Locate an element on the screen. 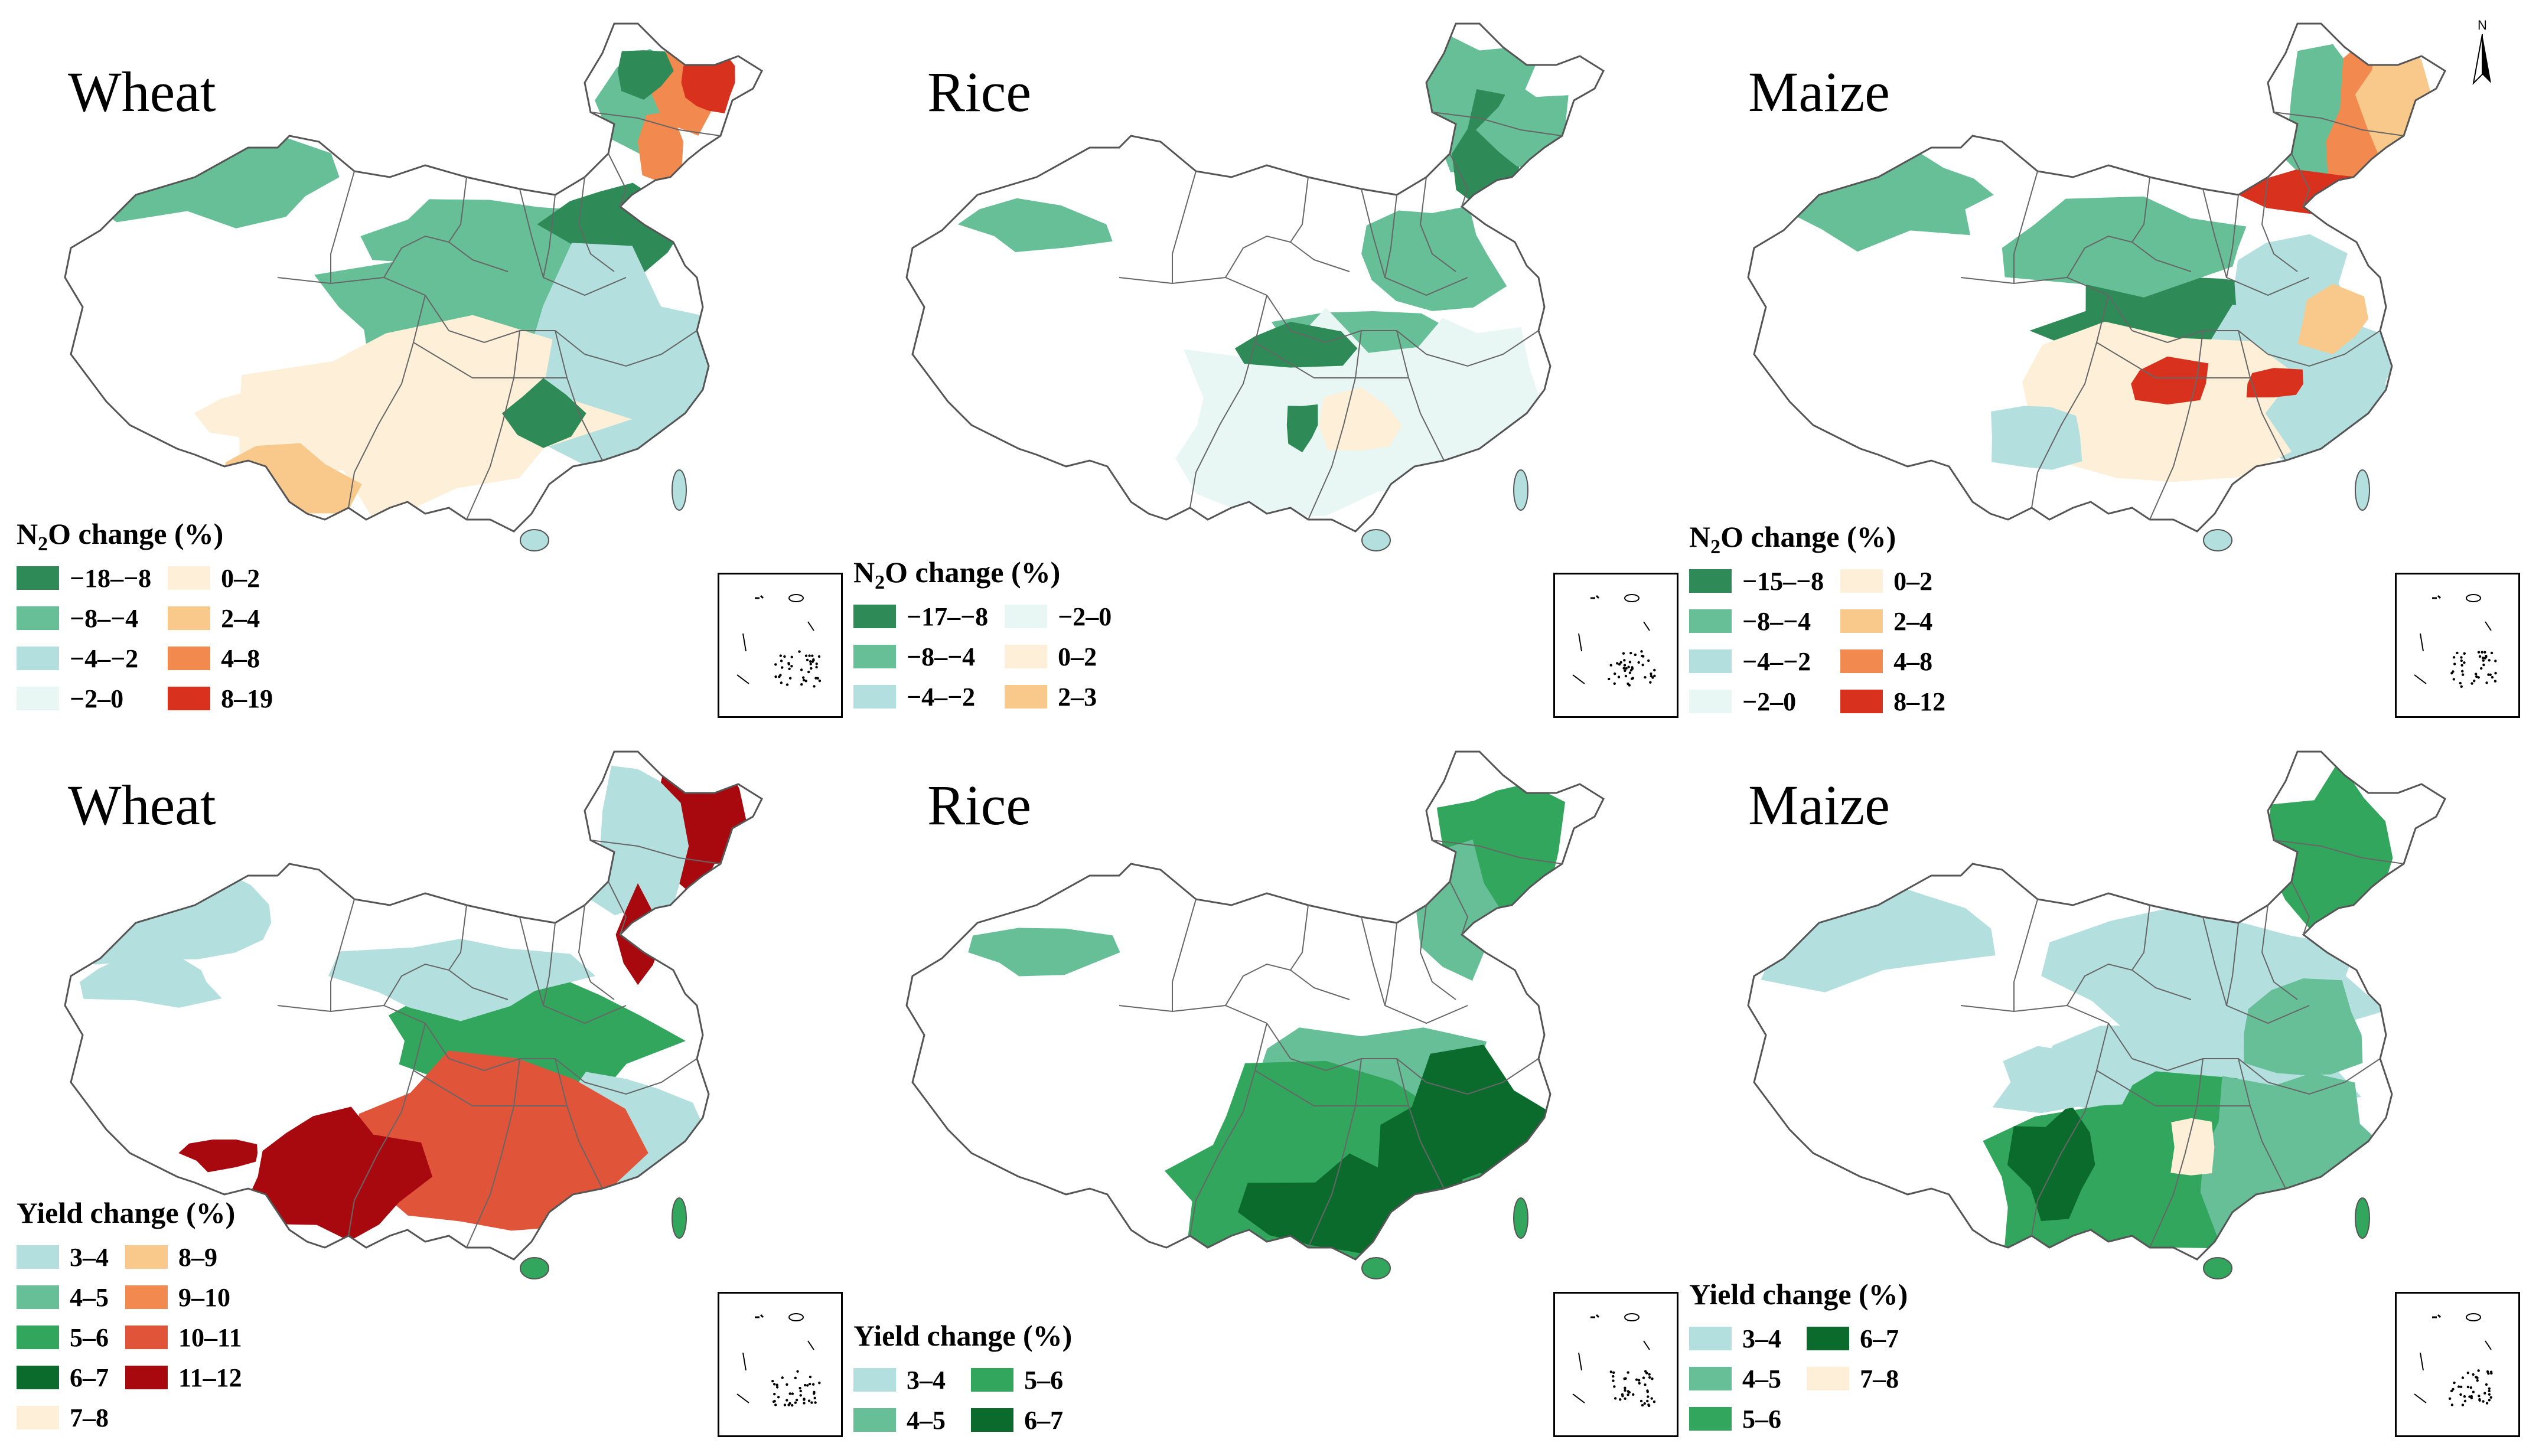  legend-label: 7–8 is located at coordinates (89, 1417).